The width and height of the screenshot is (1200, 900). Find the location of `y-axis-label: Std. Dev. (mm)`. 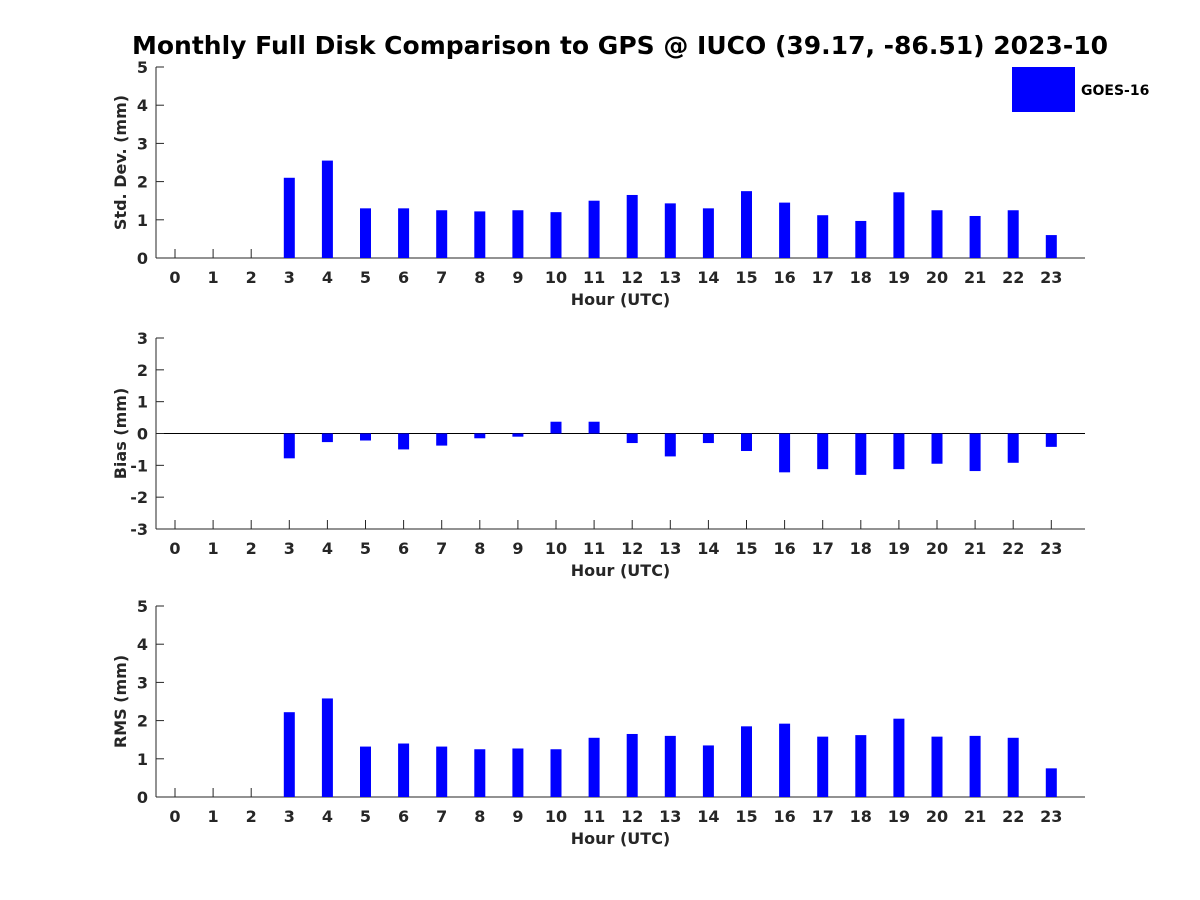

y-axis-label: Std. Dev. (mm) is located at coordinates (120, 162).